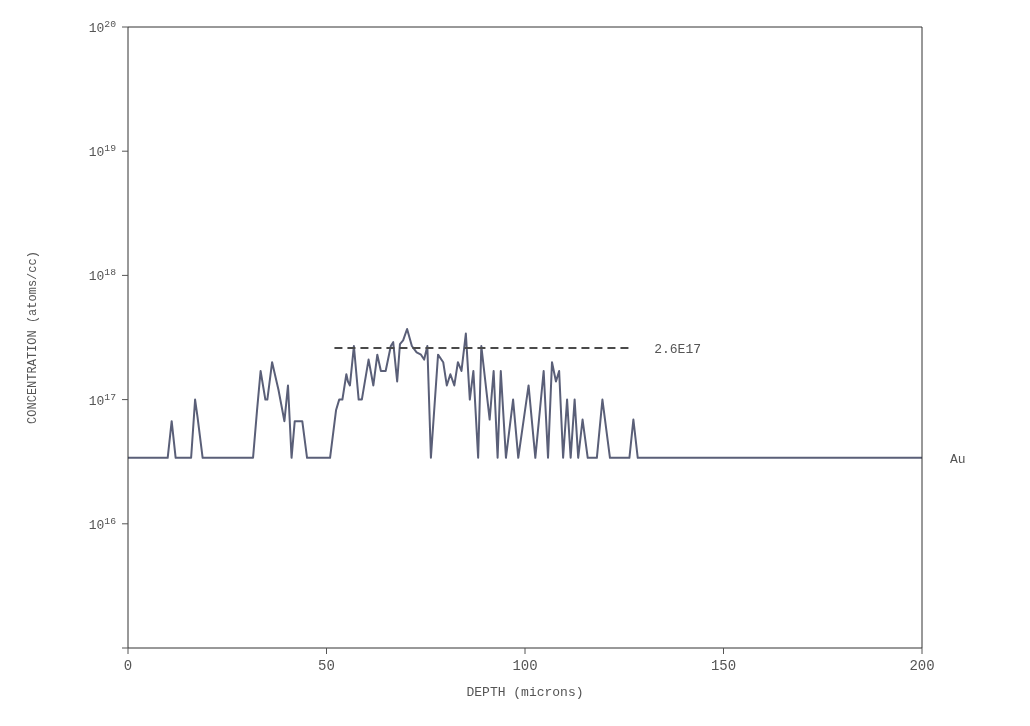 The height and width of the screenshot is (726, 1030). I want to click on x-tick-label: 0, so click(128, 666).